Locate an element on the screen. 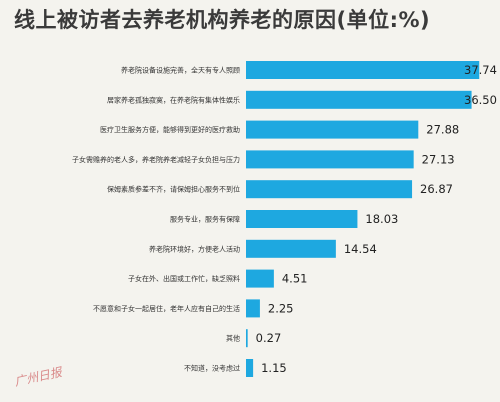 This screenshot has height=402, width=500. category-label-0: 养老院设备设施完善，全天有专人照顾 is located at coordinates (180, 70).